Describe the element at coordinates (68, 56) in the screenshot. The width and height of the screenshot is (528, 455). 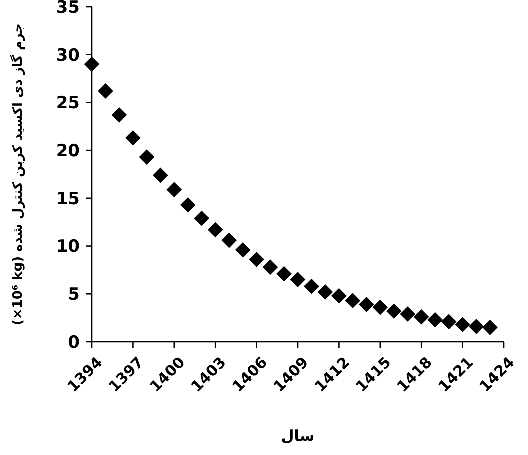
I see `y-tick-label: 30` at that location.